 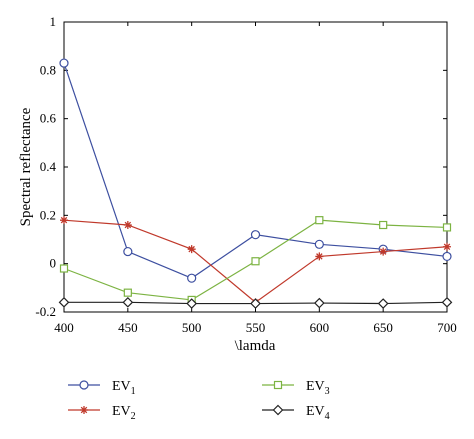 What do you see at coordinates (45, 311) in the screenshot?
I see `y-tick-label: -0.2` at bounding box center [45, 311].